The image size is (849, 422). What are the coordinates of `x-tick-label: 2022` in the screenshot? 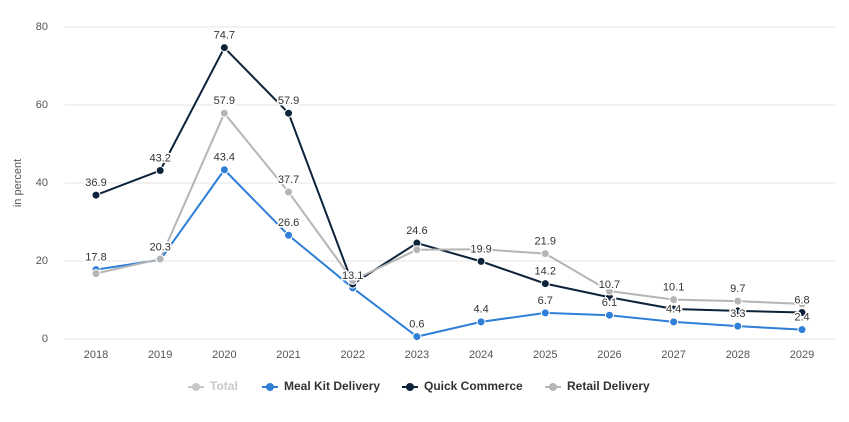 It's located at (352, 355).